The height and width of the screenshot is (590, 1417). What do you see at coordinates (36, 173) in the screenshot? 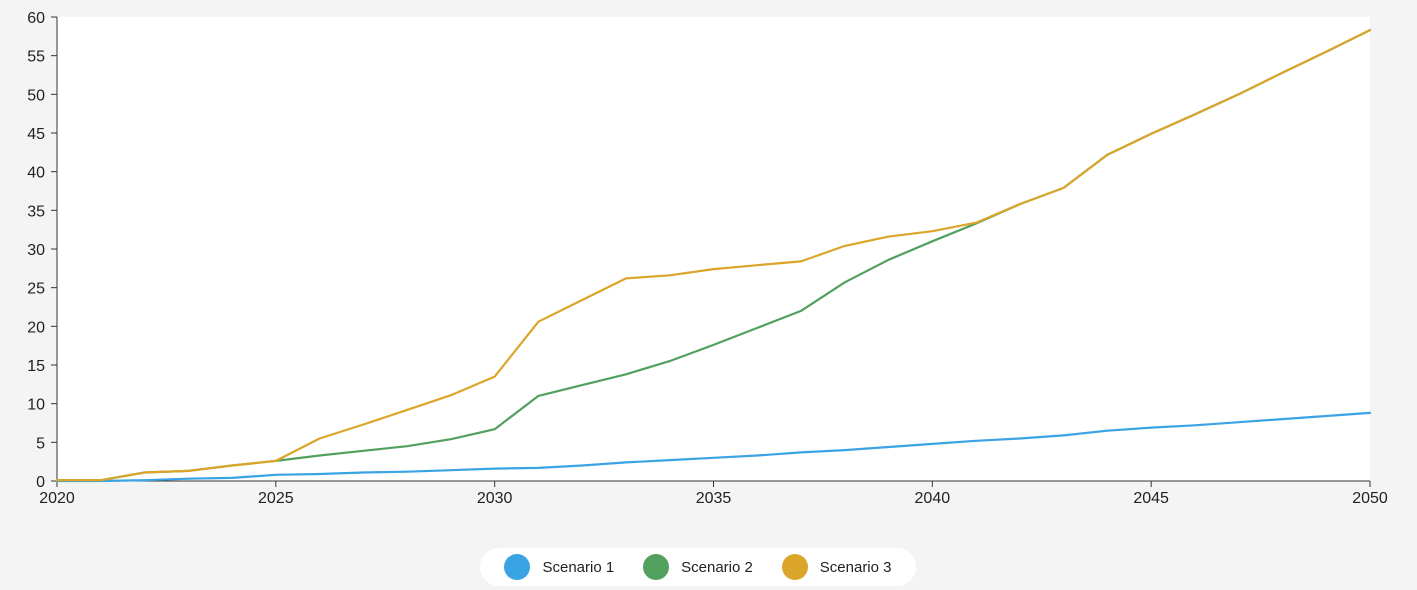
I see `y-tick-label: 40` at bounding box center [36, 173].